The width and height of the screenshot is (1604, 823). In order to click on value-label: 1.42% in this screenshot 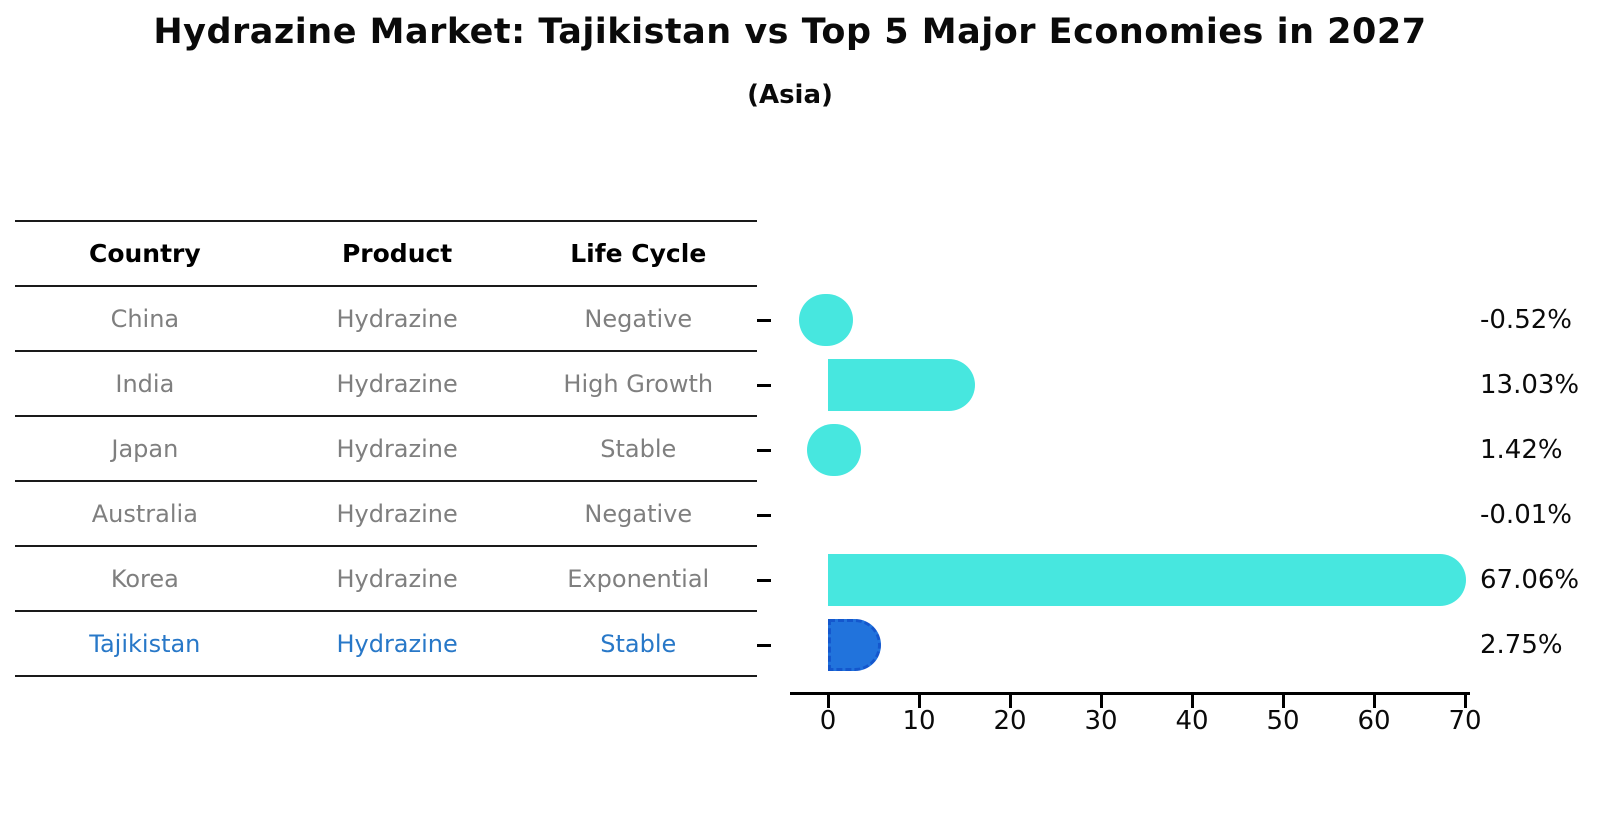, I will do `click(1521, 450)`.